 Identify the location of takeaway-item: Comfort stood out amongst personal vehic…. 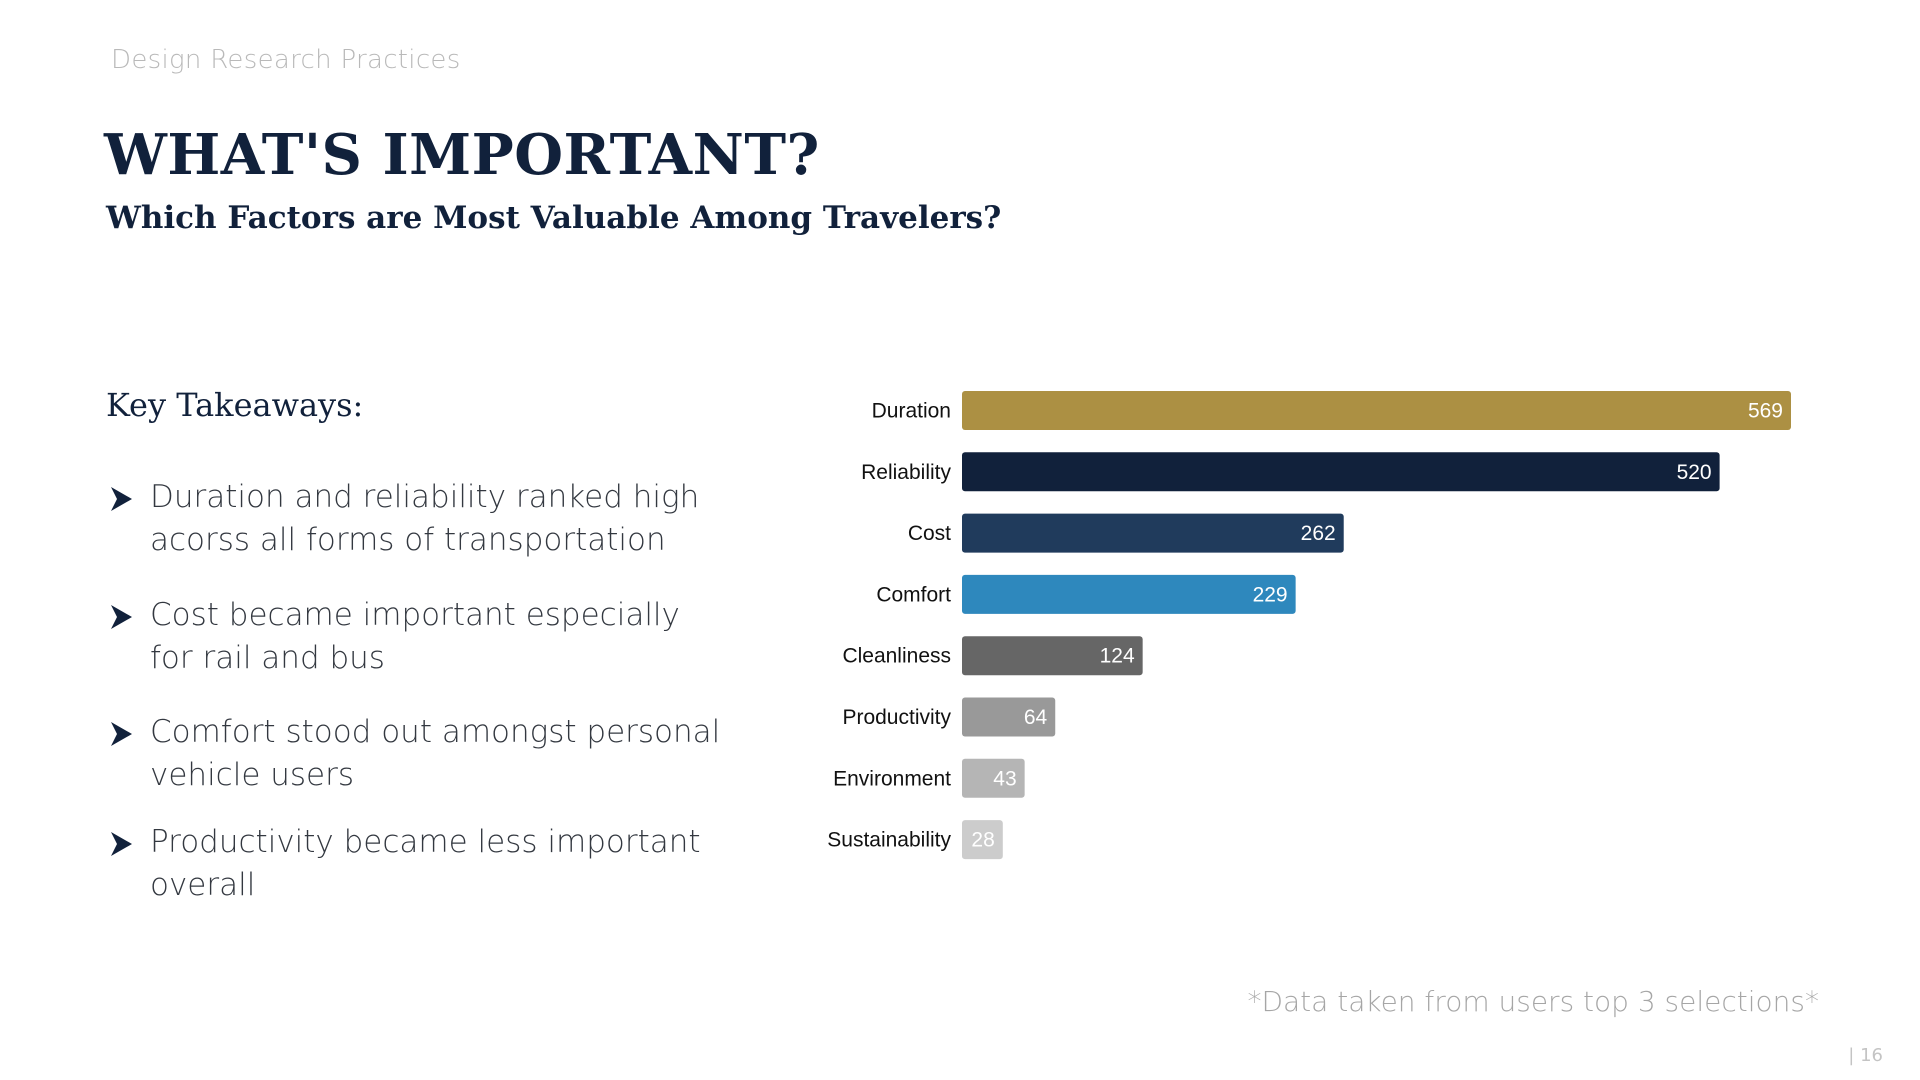
(418, 754).